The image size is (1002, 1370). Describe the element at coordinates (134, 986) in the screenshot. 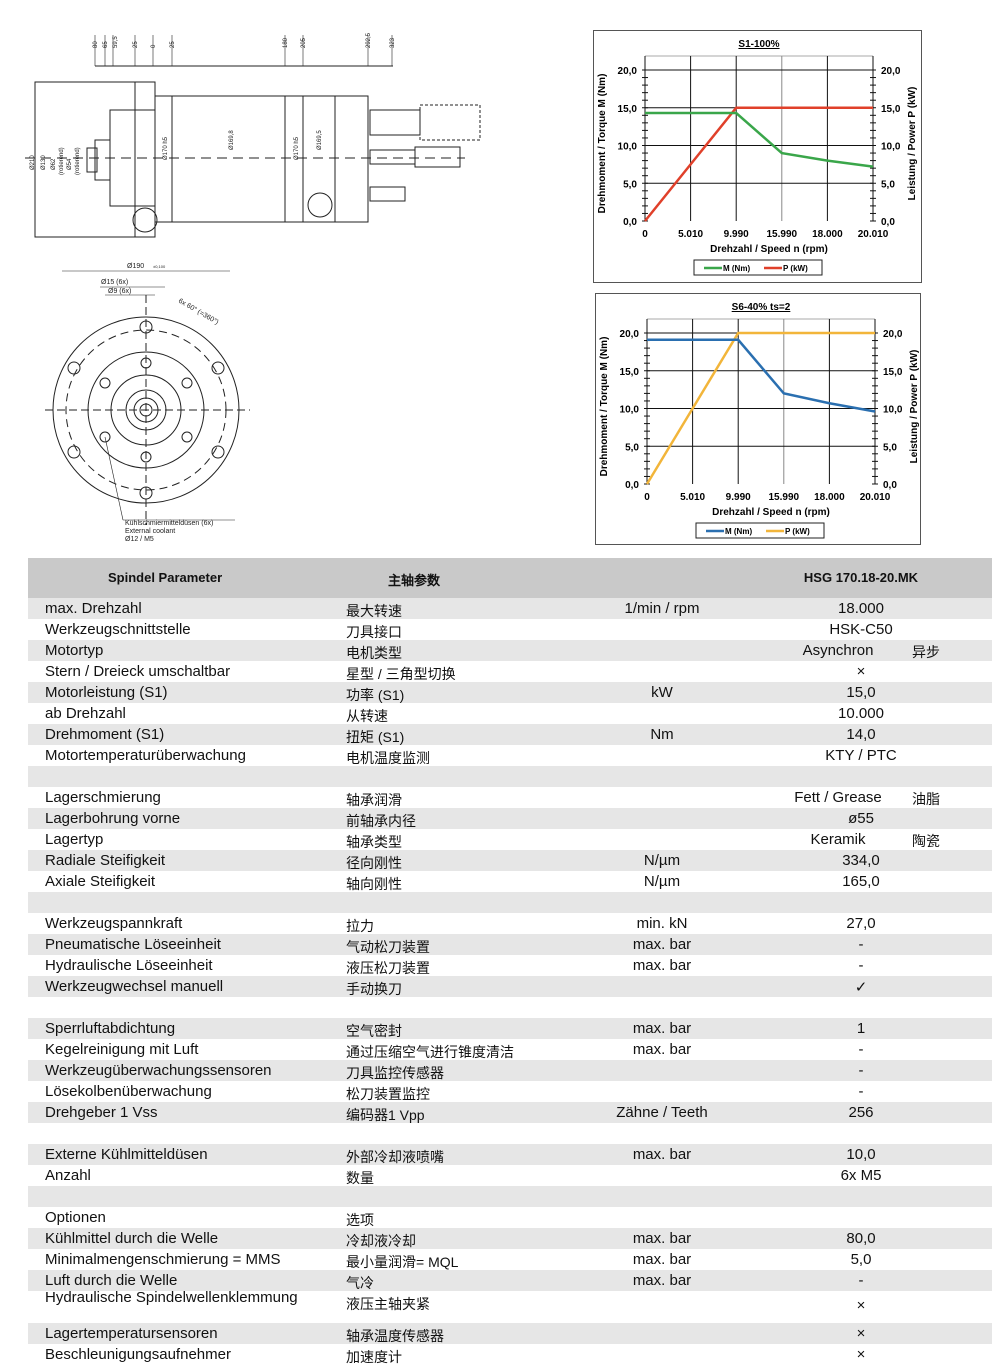

I see `param-name: Werkzeugwechsel manuell` at that location.